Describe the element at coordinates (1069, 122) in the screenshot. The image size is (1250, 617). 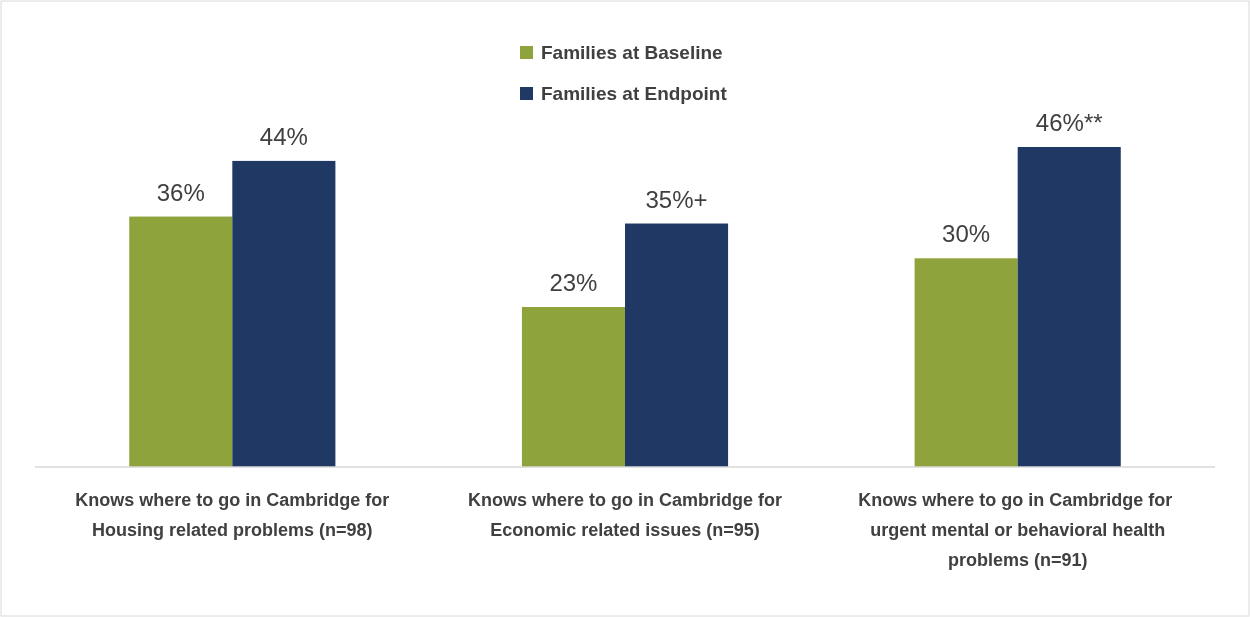
I see `data-label: 46%**` at that location.